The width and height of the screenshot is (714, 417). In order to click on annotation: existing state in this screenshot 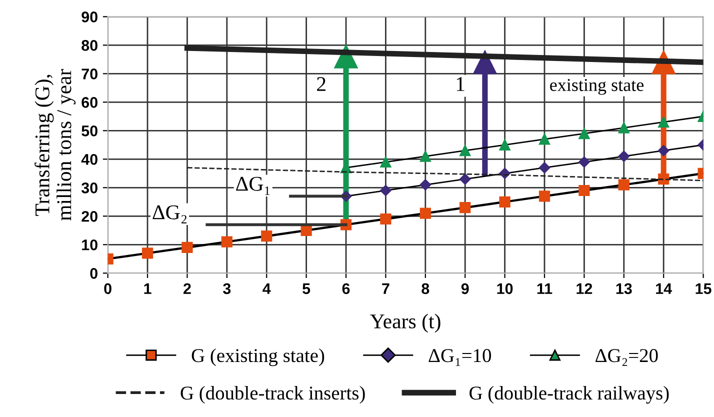, I will do `click(597, 86)`.